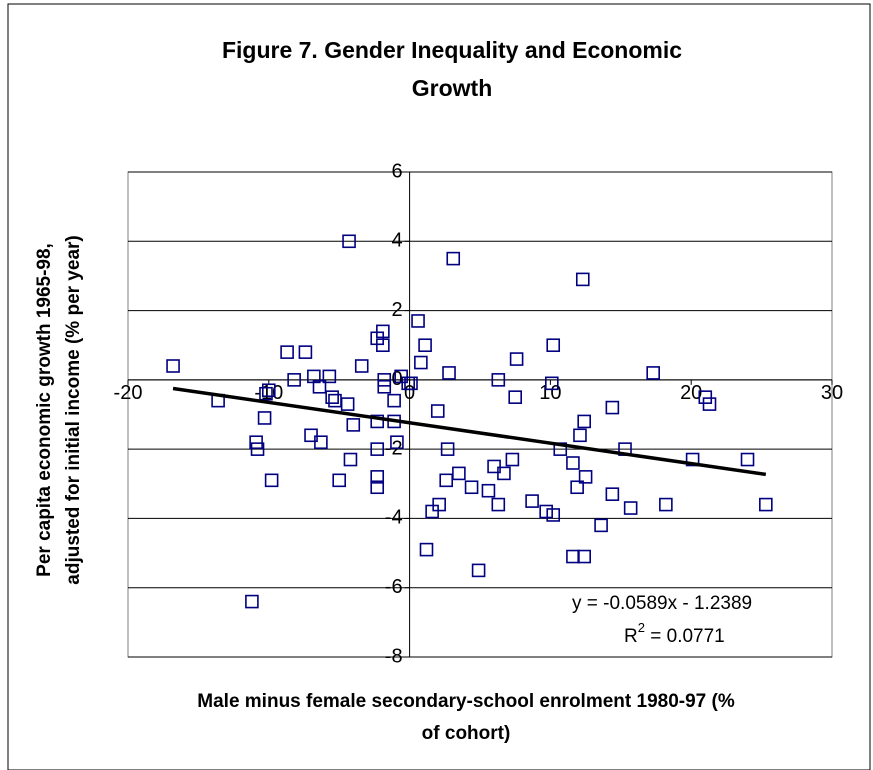 The height and width of the screenshot is (770, 873). Describe the element at coordinates (394, 518) in the screenshot. I see `y-tick-label: -4` at that location.